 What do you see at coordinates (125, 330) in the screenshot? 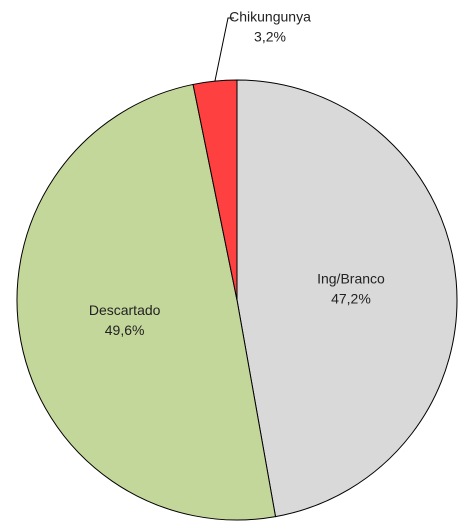
I see `slice-value: 49,6%` at bounding box center [125, 330].